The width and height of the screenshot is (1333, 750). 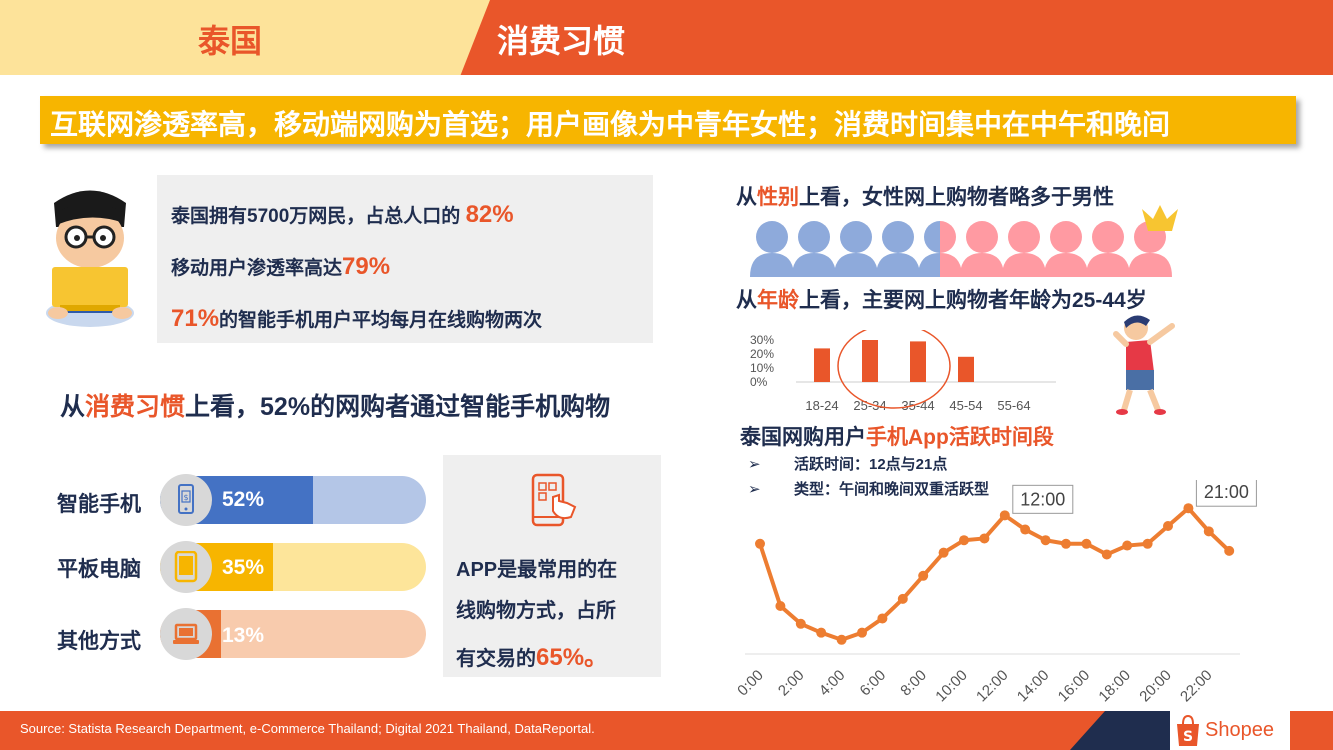 I want to click on age-bar-chart: 30%20%10%0% 18-24 25-34 35-44 45-54 55-64, so click(x=903, y=371).